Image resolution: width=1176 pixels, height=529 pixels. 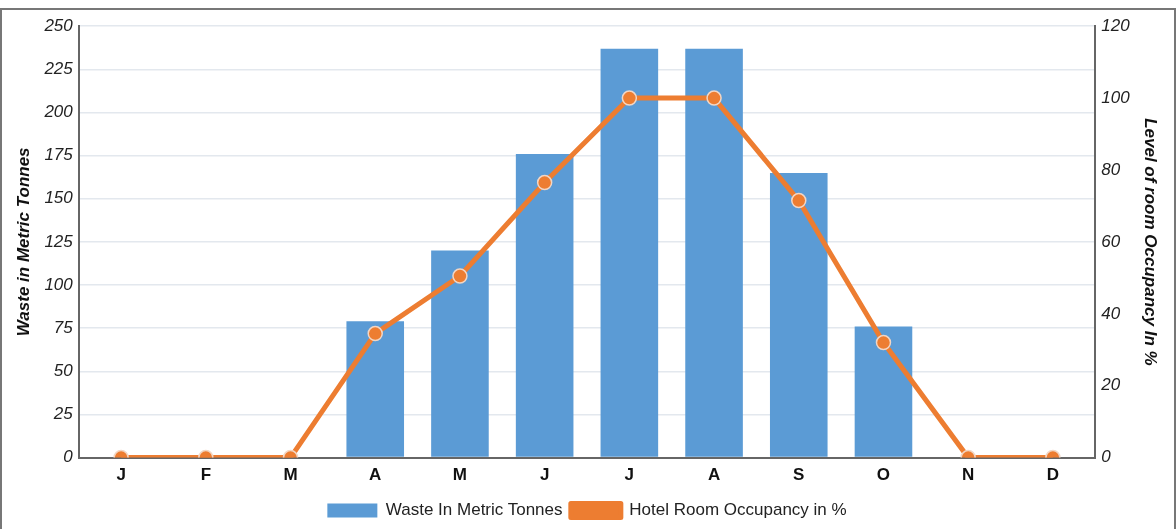 I want to click on x-tick-label: S, so click(x=799, y=475).